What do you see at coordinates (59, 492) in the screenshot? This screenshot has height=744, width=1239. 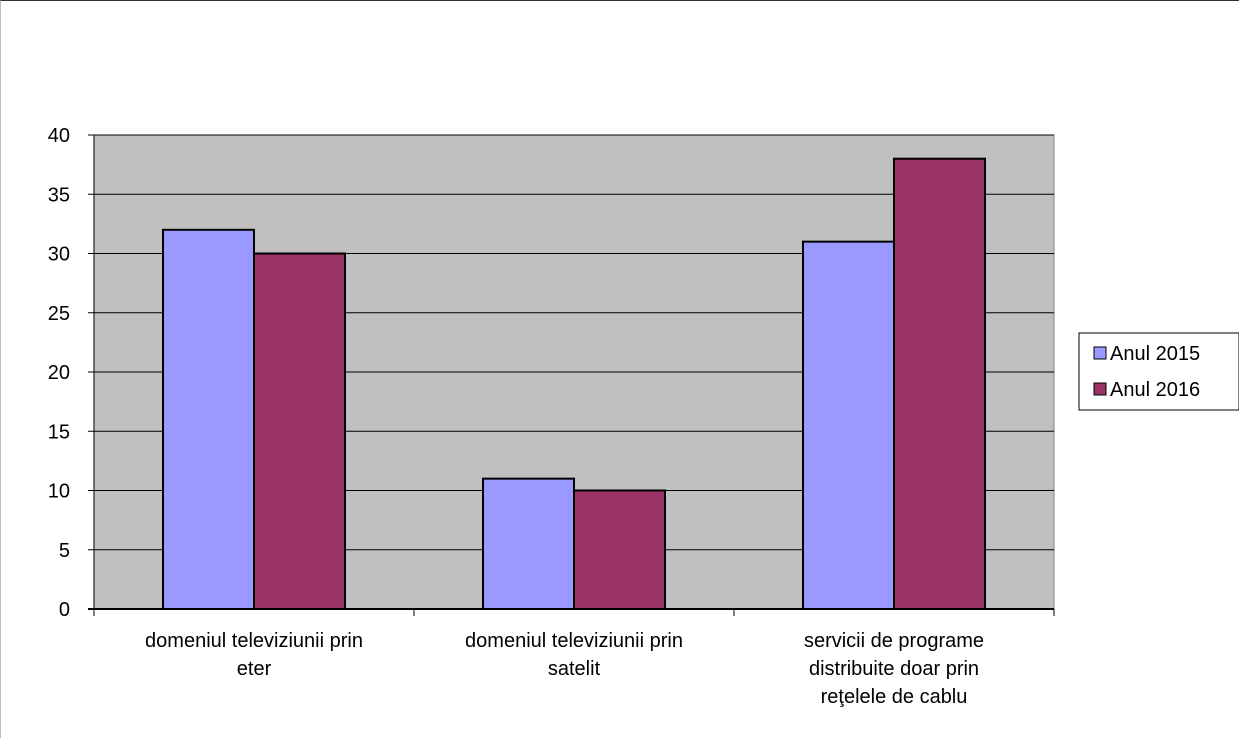 I see `y-tick-label-10: 10` at bounding box center [59, 492].